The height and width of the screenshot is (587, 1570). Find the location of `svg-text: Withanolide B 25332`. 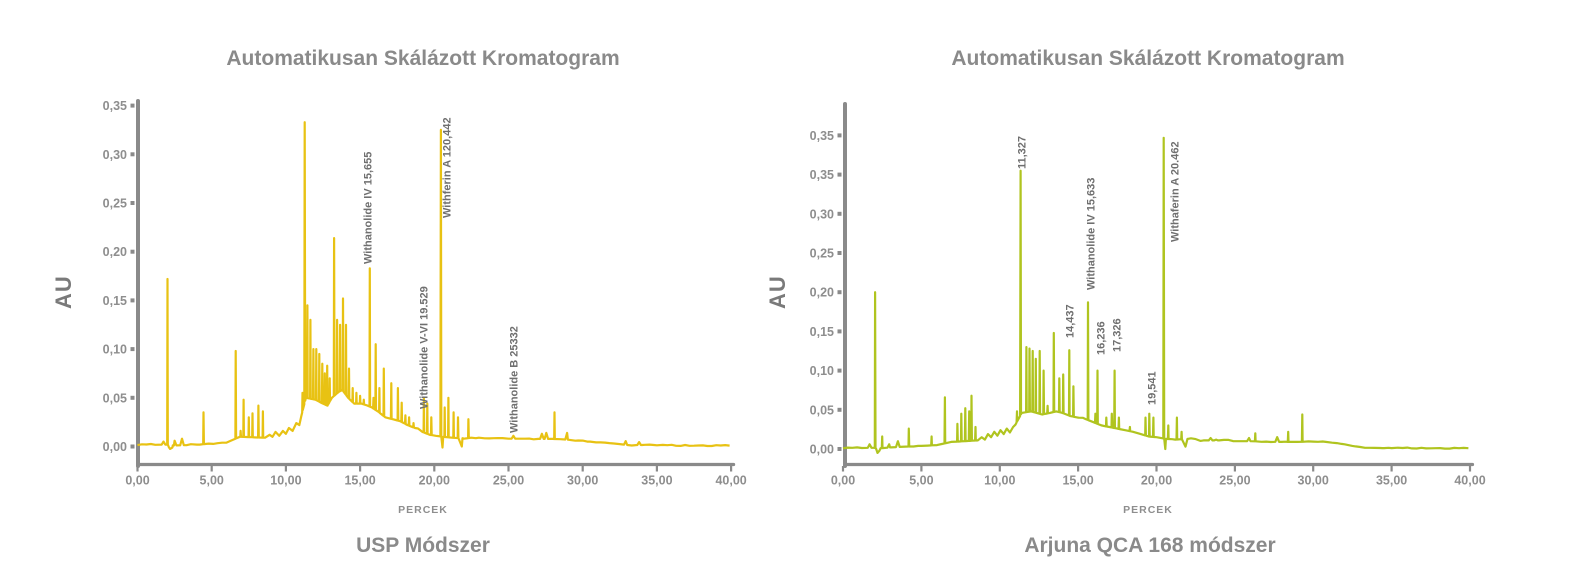

svg-text: Withanolide B 25332 is located at coordinates (515, 379).